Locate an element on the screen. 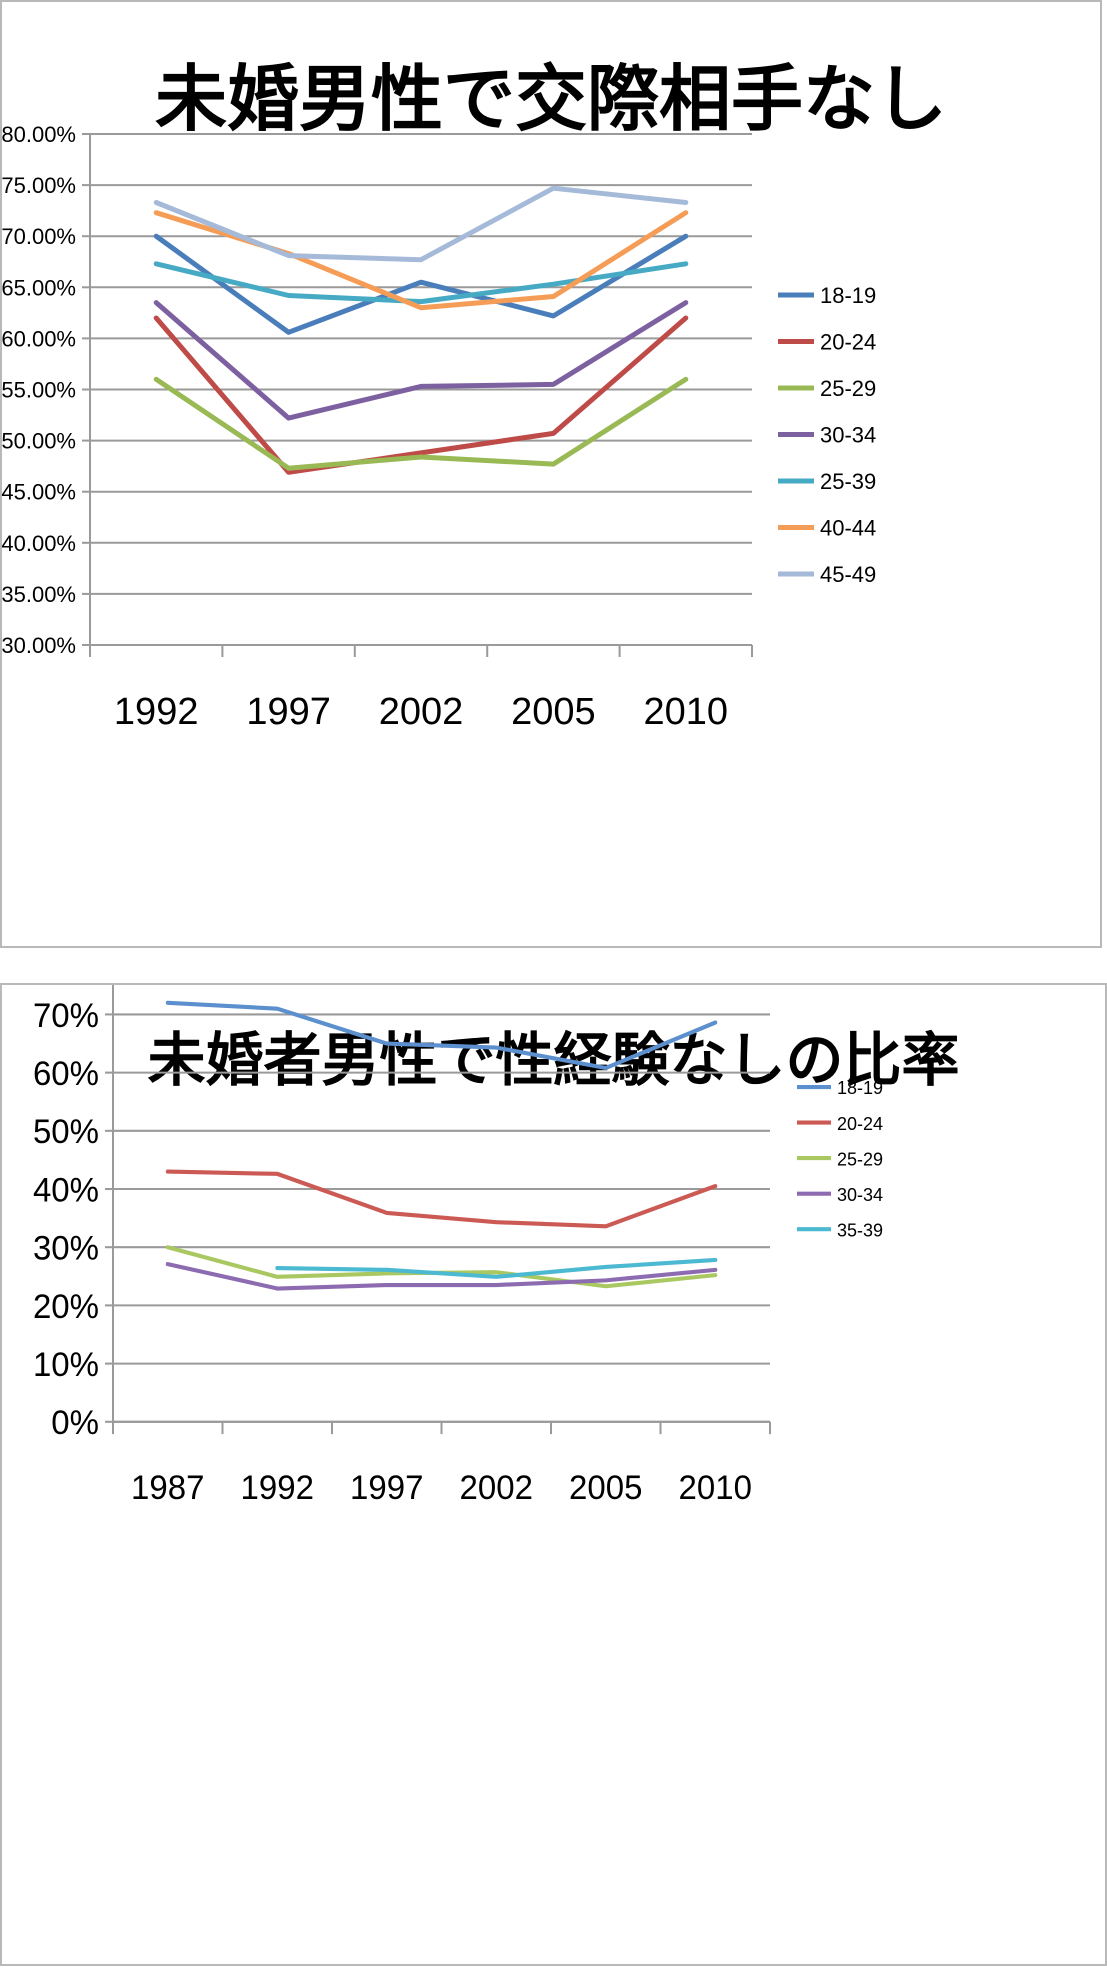  y-tick-label: 40% is located at coordinates (66, 1191).